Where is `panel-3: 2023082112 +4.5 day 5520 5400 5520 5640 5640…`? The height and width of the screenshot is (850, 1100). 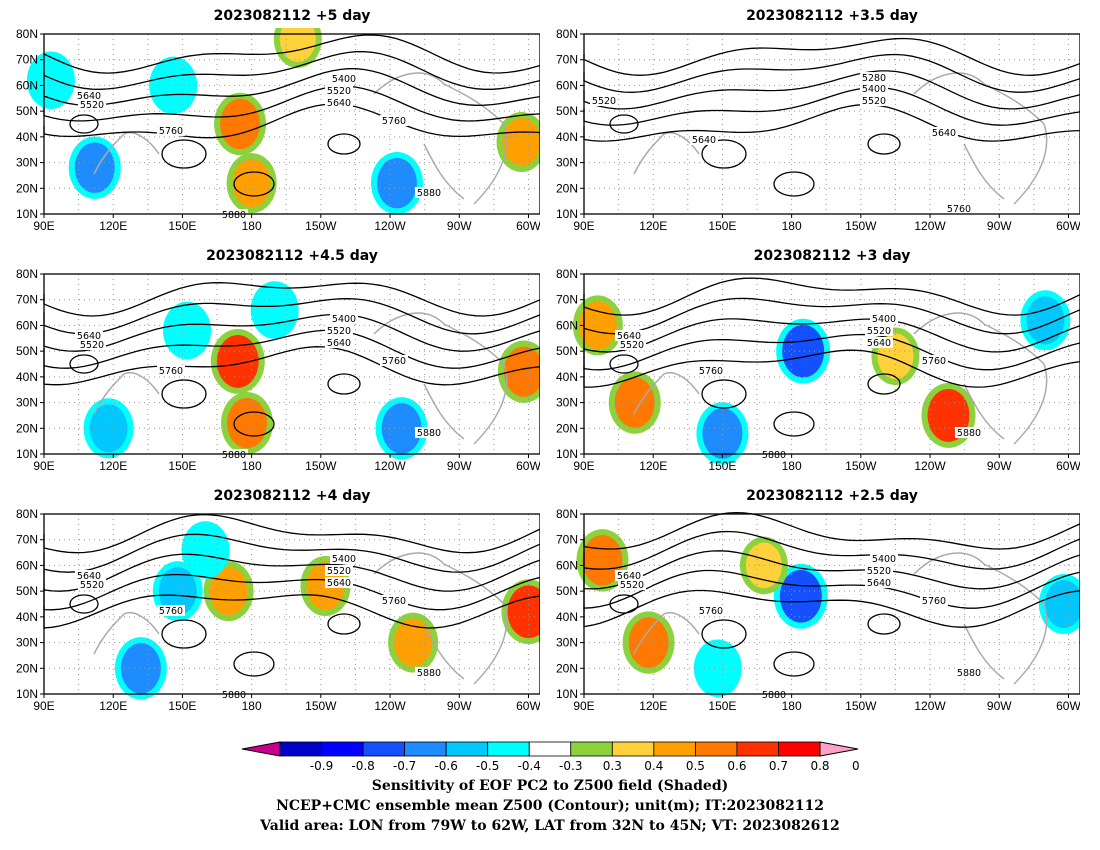
panel-3: 2023082112 +4.5 day 5520 5400 5520 5640 5640… is located at coordinates (278, 368).